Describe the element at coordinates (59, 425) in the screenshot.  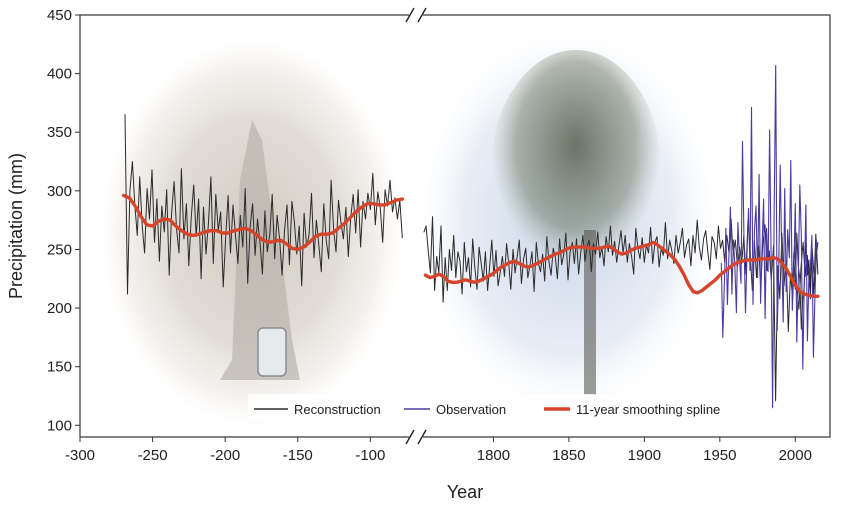
I see `y-tick-label: 100` at that location.